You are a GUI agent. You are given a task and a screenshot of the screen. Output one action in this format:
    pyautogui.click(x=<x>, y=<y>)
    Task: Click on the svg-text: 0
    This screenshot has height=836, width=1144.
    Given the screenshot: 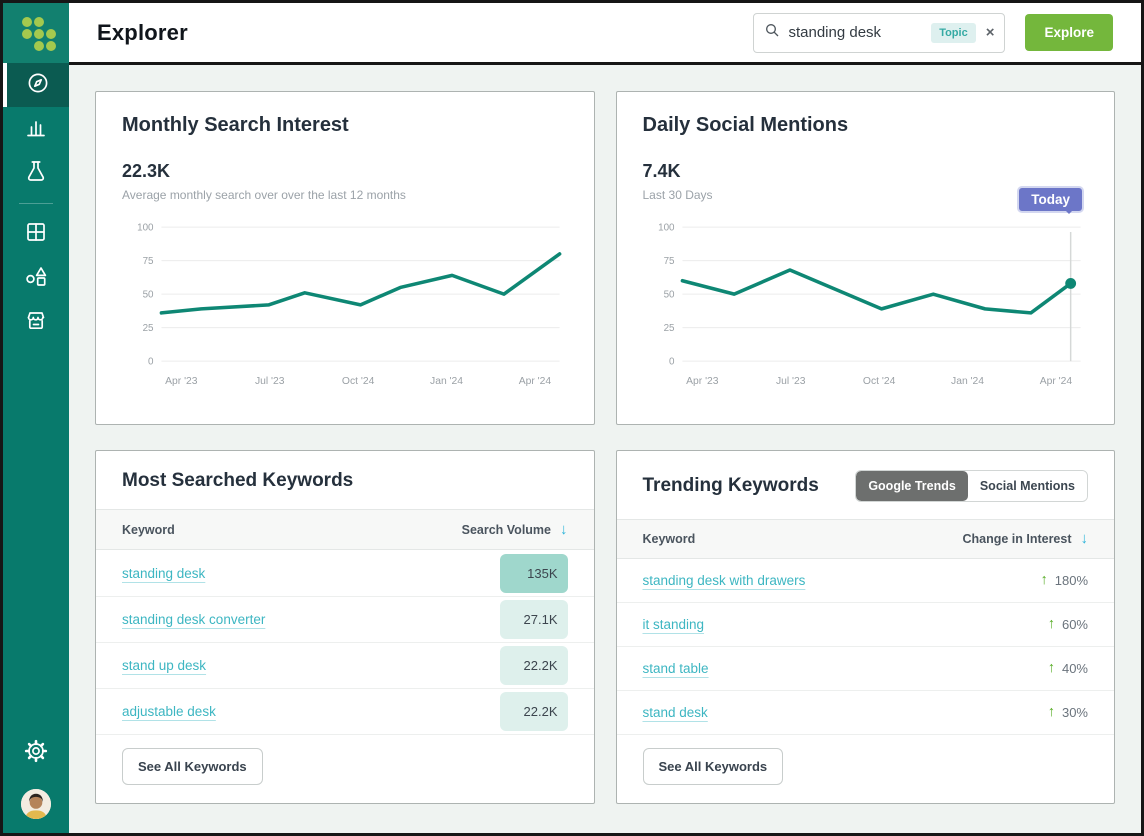 What is the action you would take?
    pyautogui.click(x=151, y=362)
    